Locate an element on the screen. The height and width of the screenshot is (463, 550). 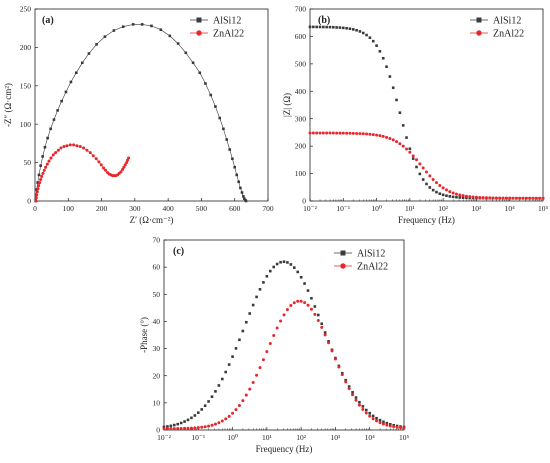
x-tick-label: 0 is located at coordinates (35, 208).